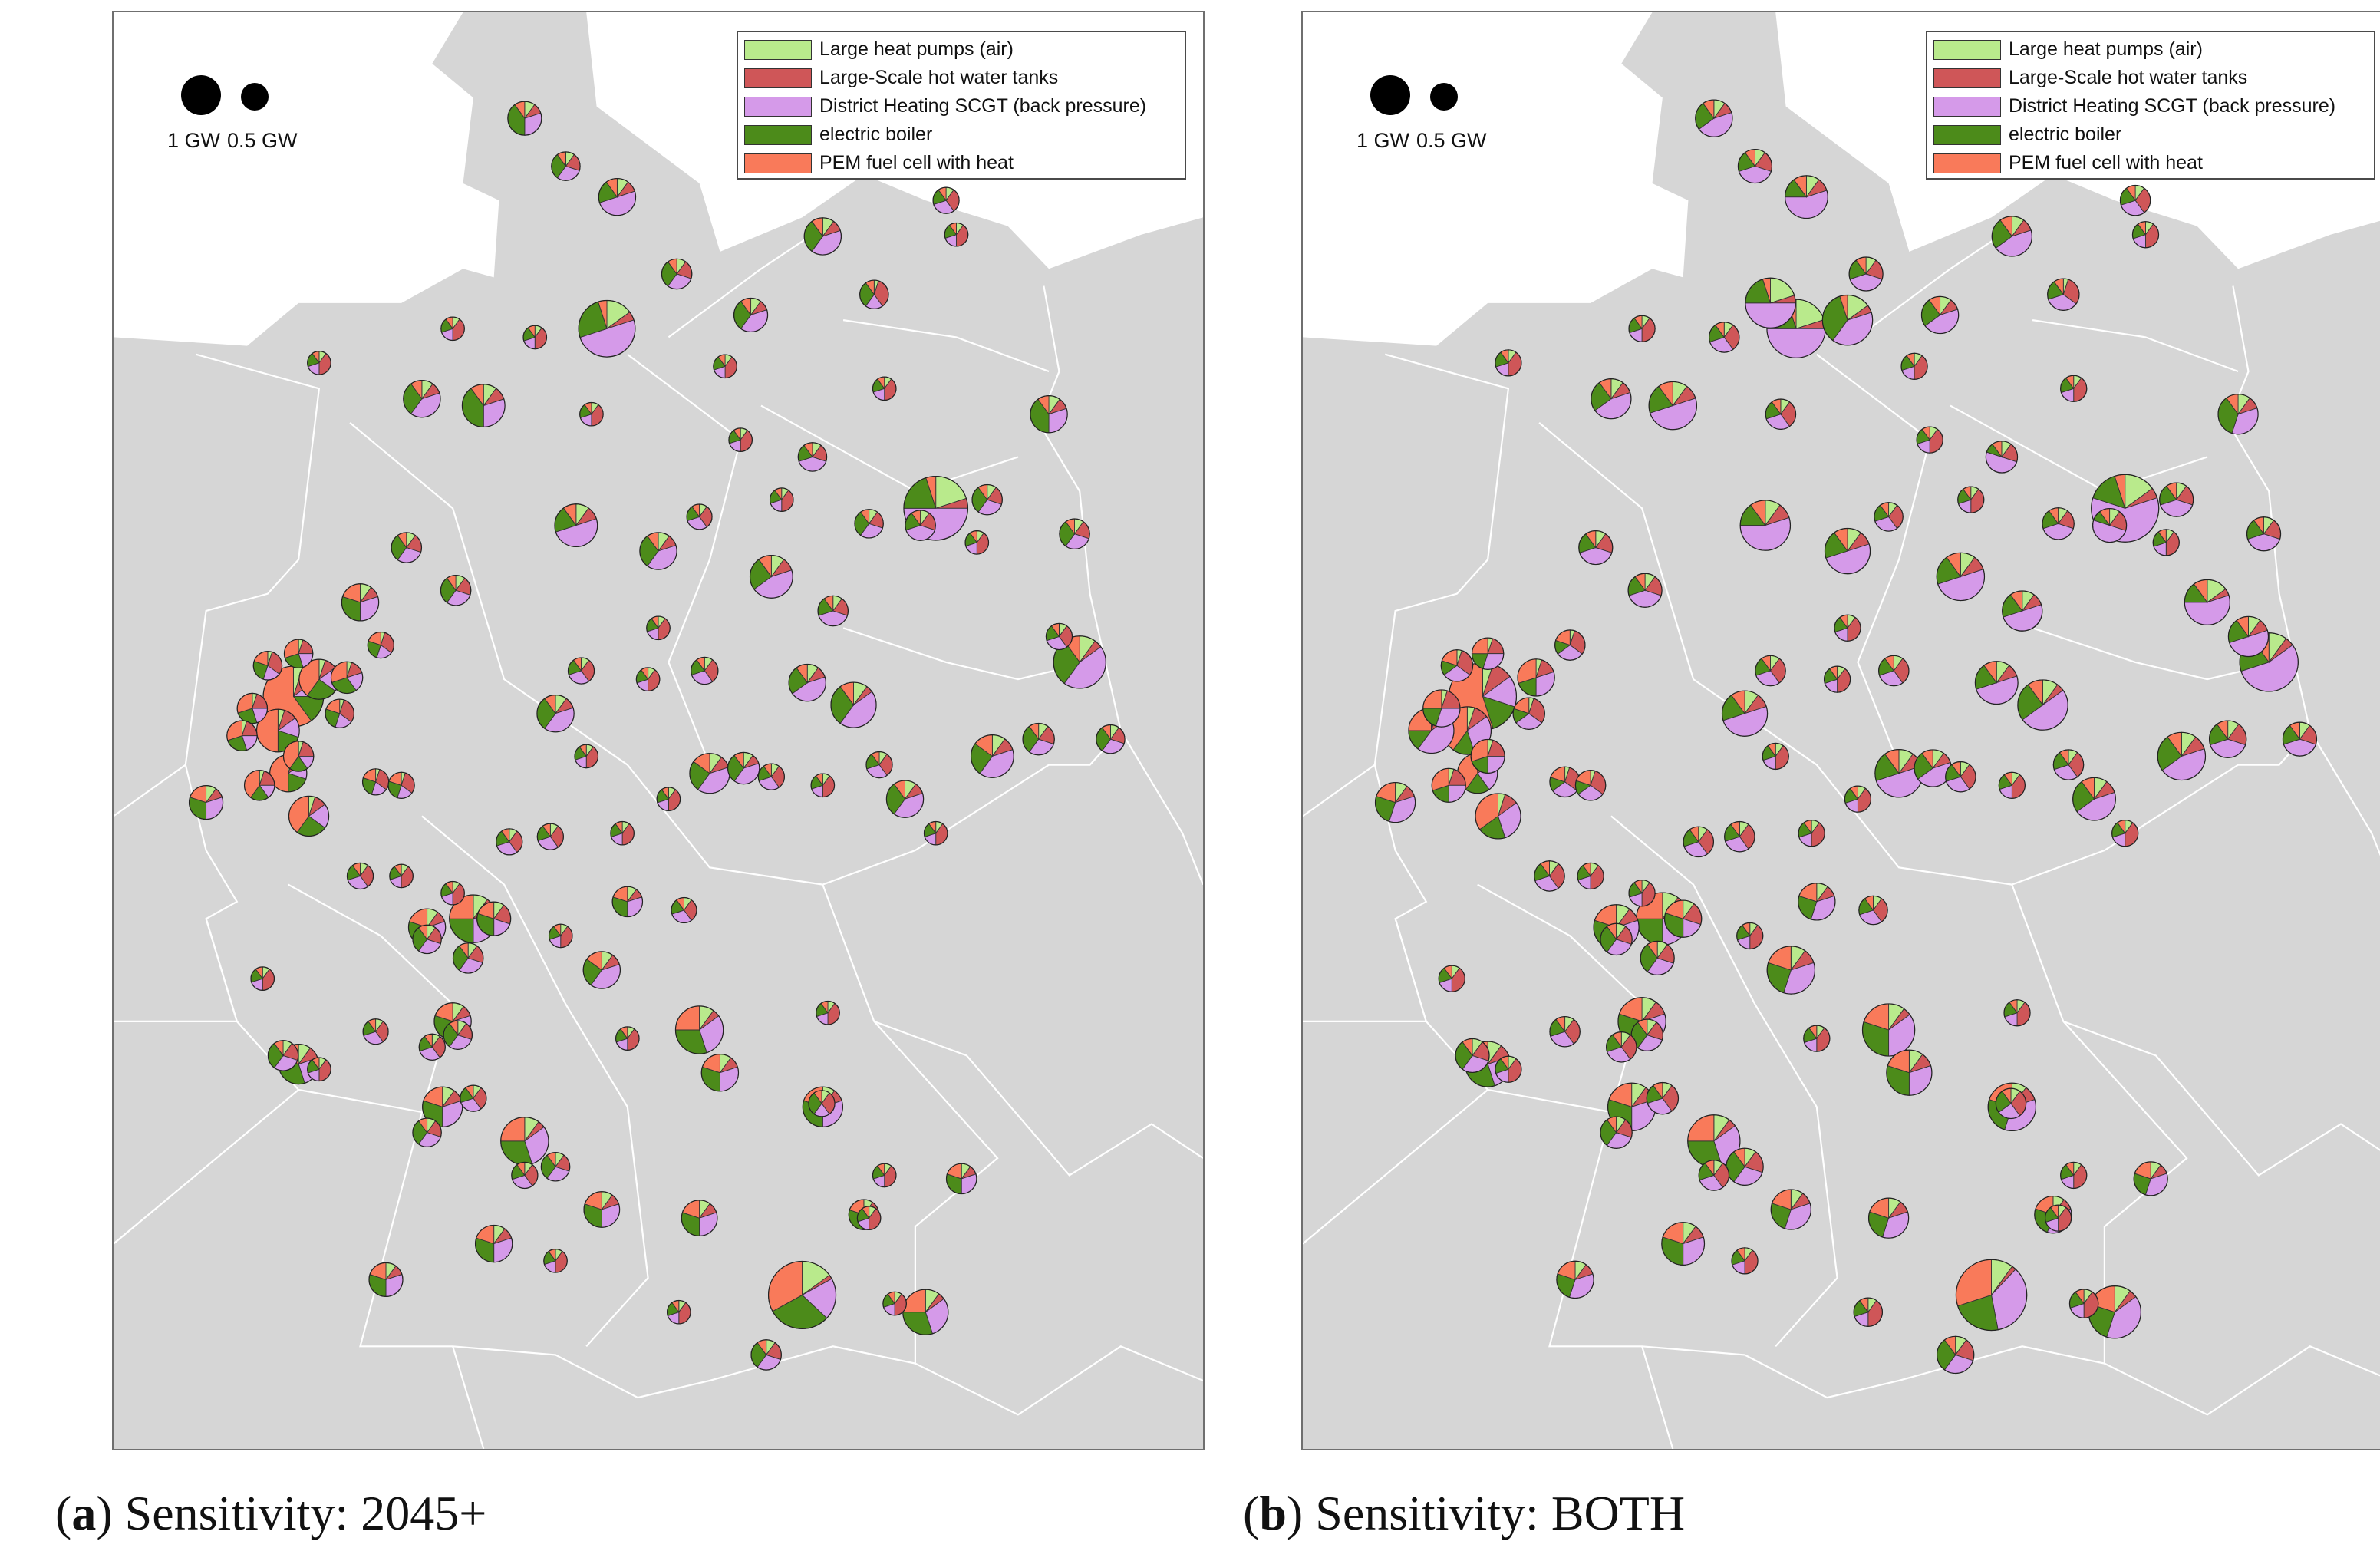 This screenshot has width=2380, height=1561. I want to click on legend-label: District Heating SCGT (back pressure), so click(983, 106).